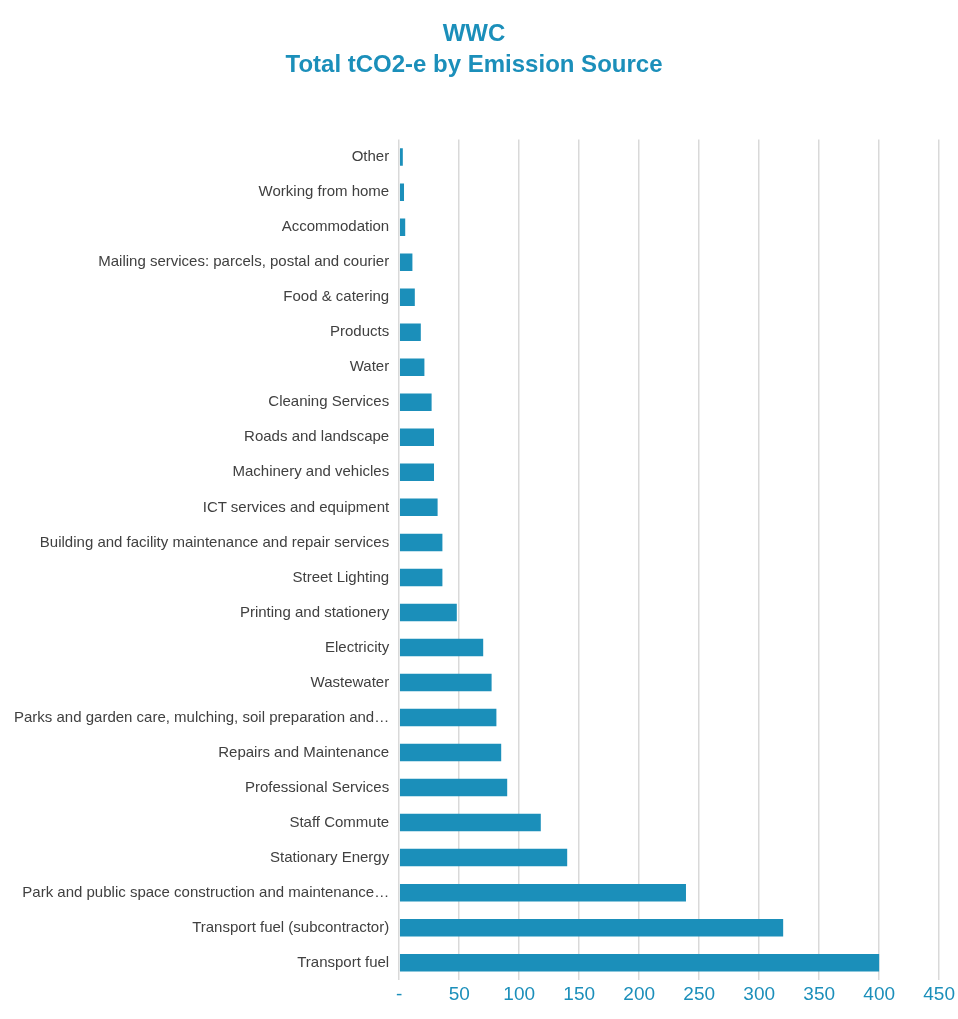 The image size is (958, 1019). Describe the element at coordinates (311, 471) in the screenshot. I see `y-tick-label: Machinery and vehicles` at that location.